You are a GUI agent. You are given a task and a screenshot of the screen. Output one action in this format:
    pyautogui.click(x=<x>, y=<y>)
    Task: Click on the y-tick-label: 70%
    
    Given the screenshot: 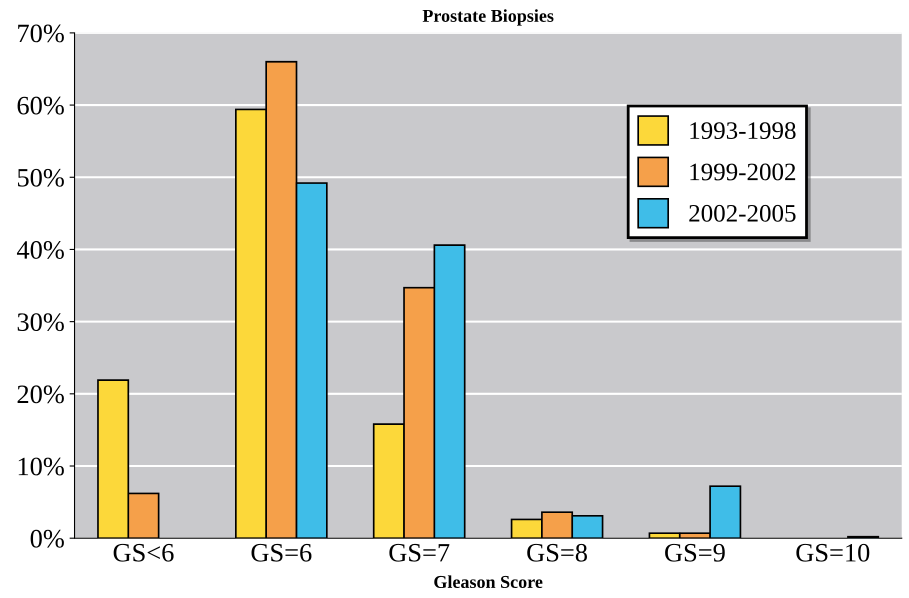 What is the action you would take?
    pyautogui.click(x=41, y=33)
    